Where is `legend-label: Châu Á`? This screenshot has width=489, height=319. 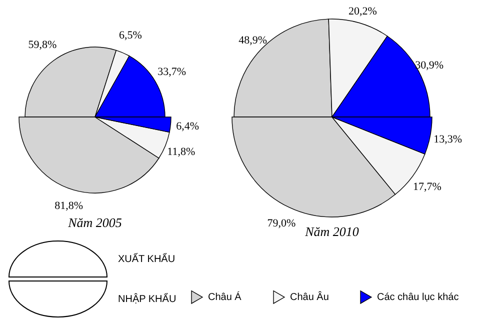
legend-label: Châu Á is located at coordinates (225, 297).